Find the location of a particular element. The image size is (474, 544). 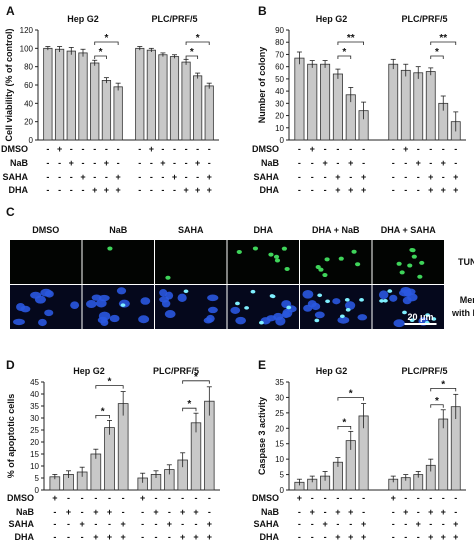

tunel-image is located at coordinates (336, 262).